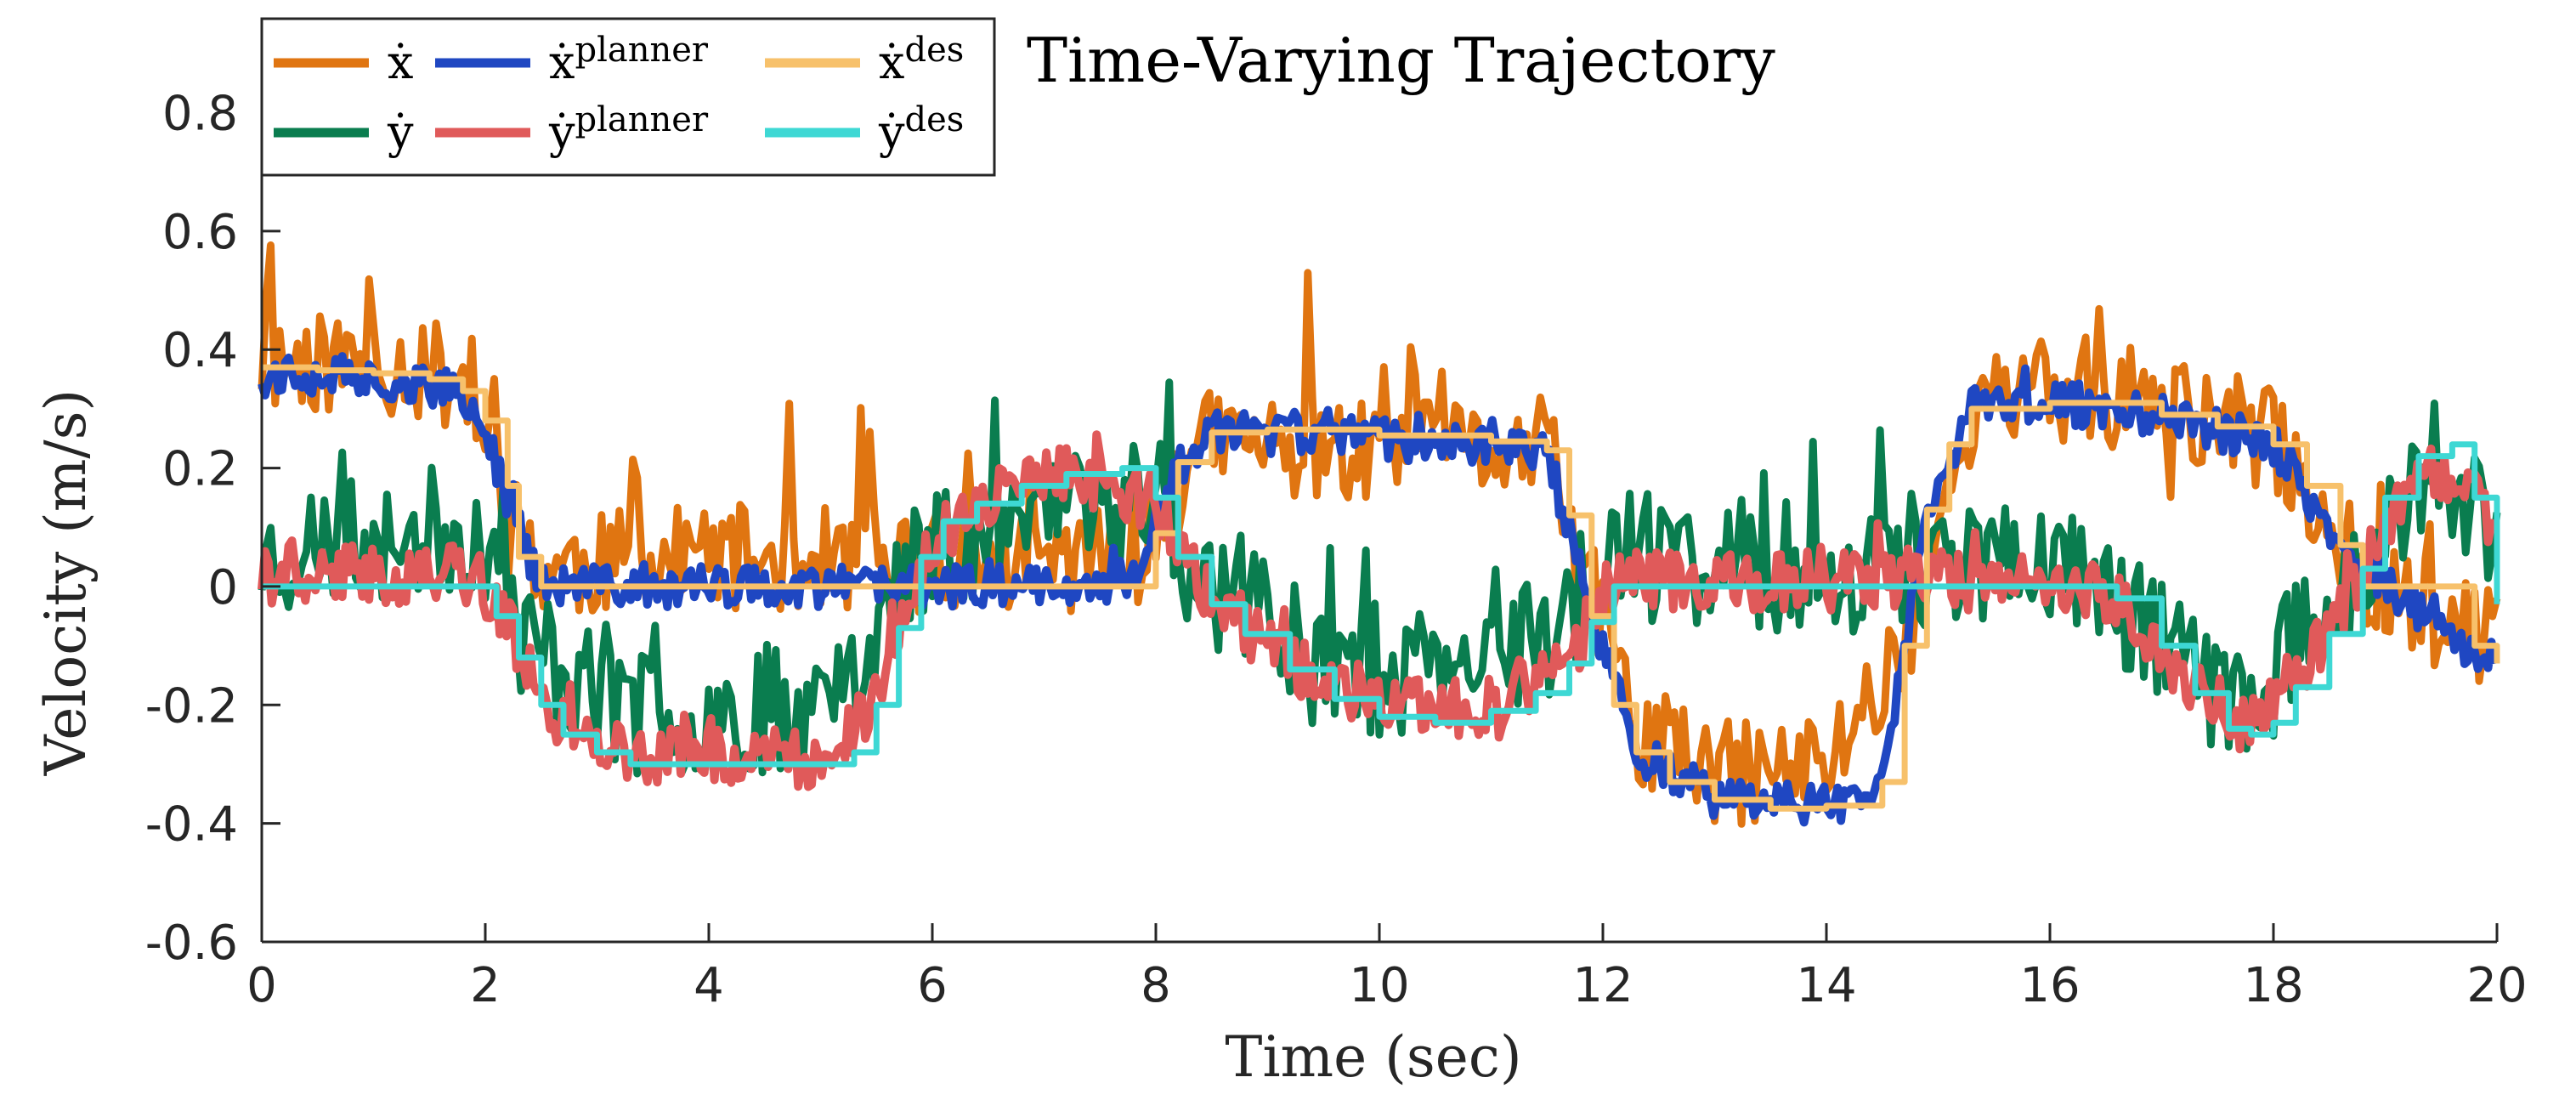 This screenshot has height=1100, width=2576. What do you see at coordinates (1826, 985) in the screenshot?
I see `x-tick-label: 14` at bounding box center [1826, 985].